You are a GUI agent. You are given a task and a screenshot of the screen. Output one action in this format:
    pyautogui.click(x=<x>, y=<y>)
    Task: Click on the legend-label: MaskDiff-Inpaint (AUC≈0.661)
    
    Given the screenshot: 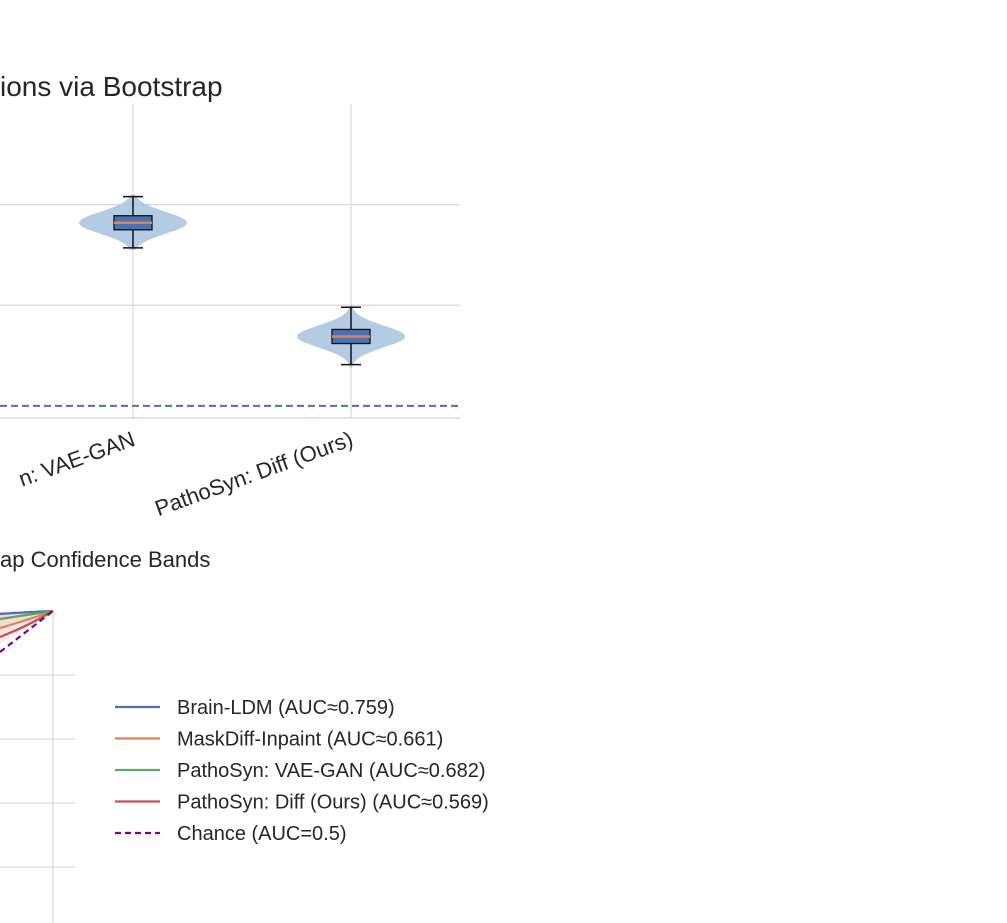 What is the action you would take?
    pyautogui.click(x=310, y=740)
    